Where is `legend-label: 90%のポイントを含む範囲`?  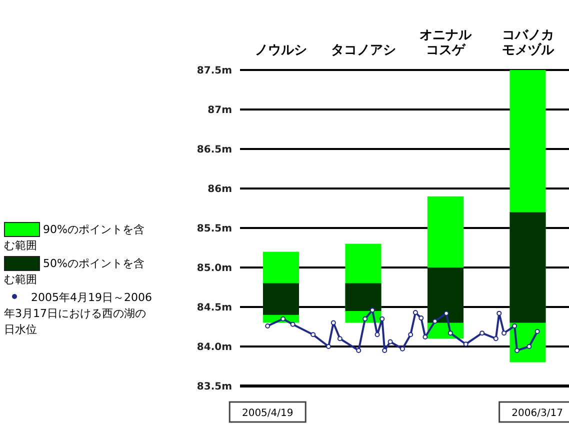 legend-label: 90%のポイントを含む範囲 is located at coordinates (74, 237).